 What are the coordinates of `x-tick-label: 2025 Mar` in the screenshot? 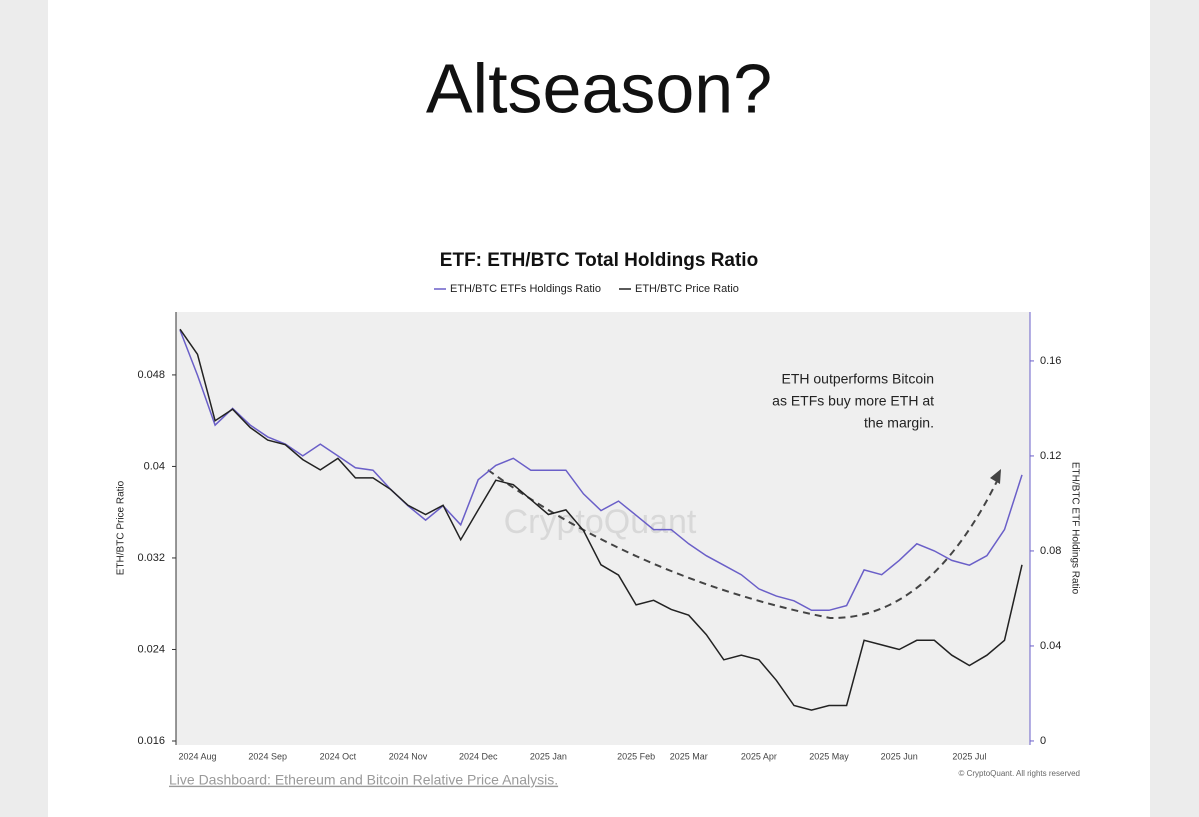 It's located at (689, 756).